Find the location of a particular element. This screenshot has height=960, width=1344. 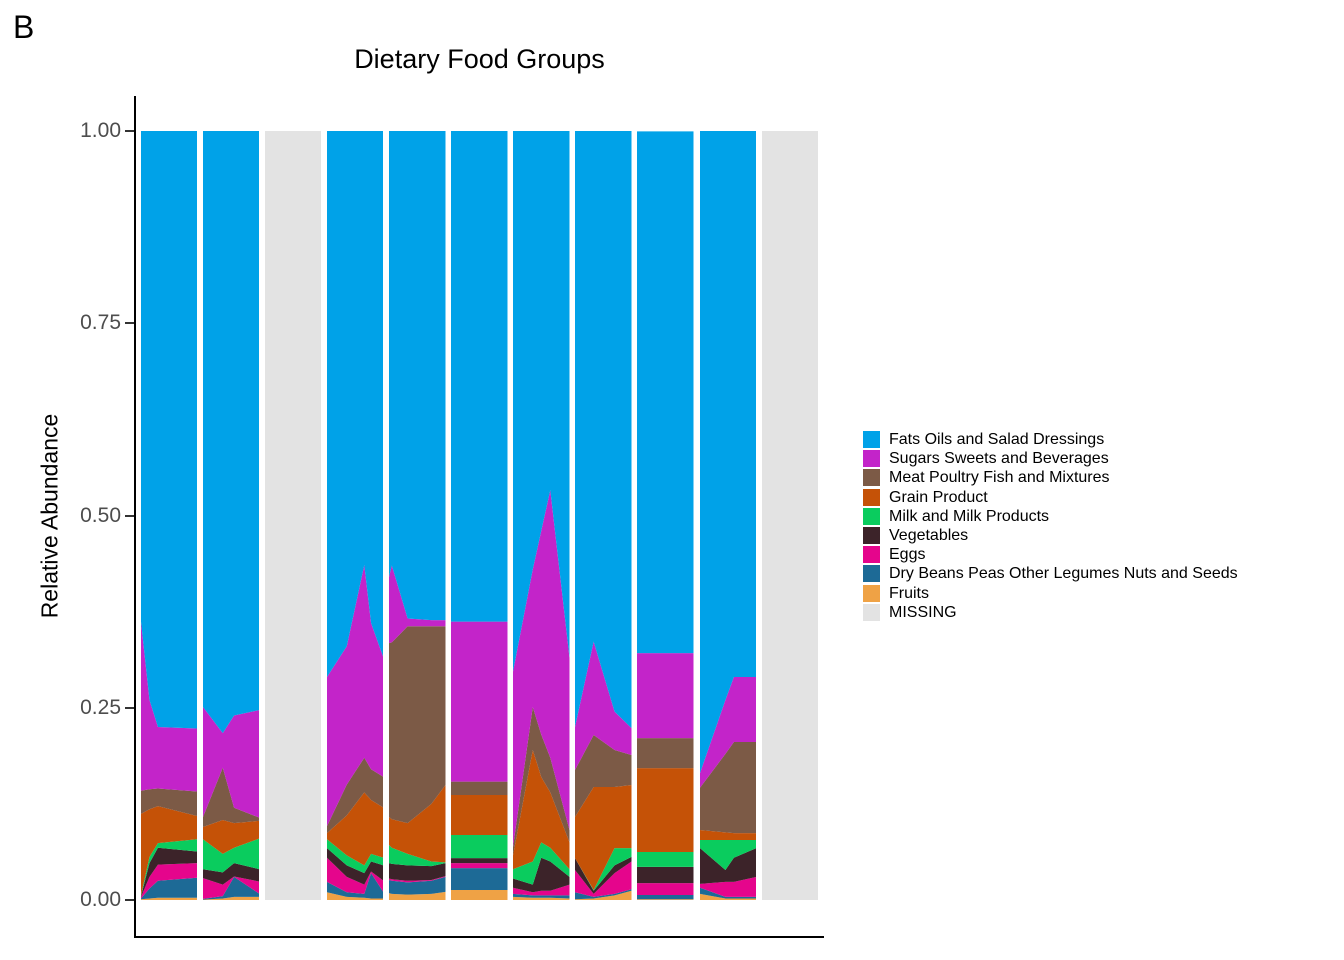

x-axis-line is located at coordinates (479, 937).